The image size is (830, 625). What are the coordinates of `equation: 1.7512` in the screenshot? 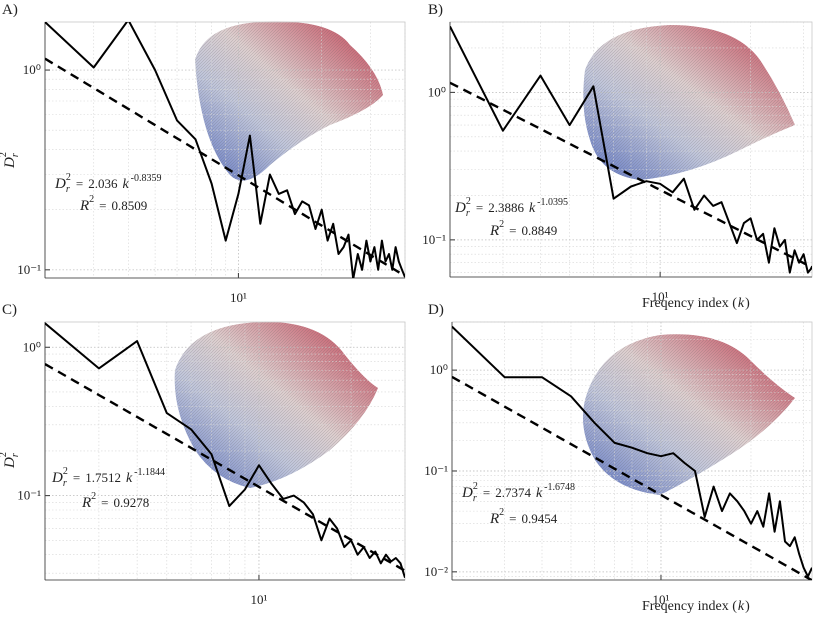 It's located at (103, 477).